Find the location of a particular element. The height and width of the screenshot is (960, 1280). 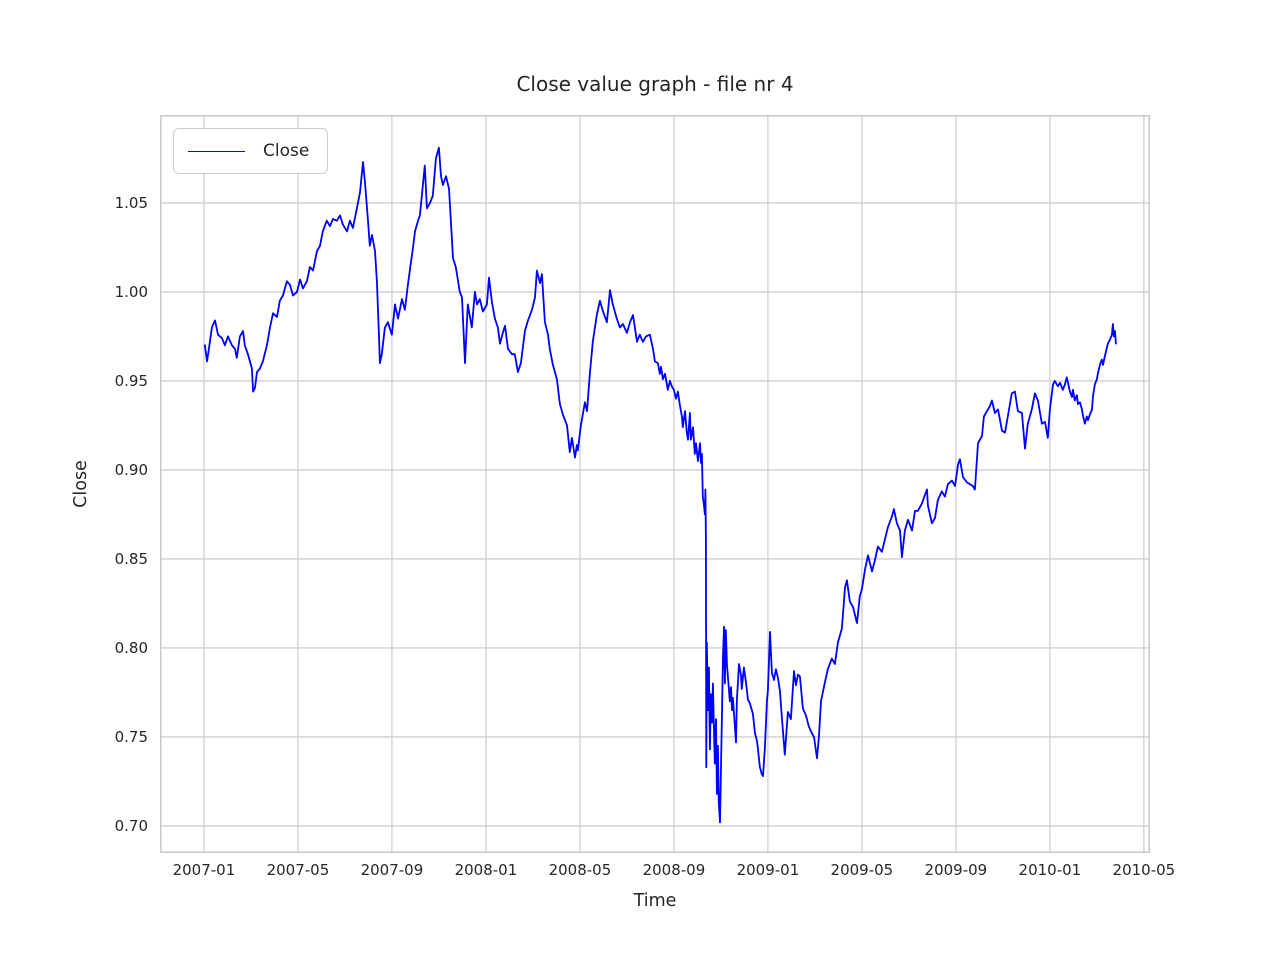

y-tick-label: 1.05 is located at coordinates (131, 202).